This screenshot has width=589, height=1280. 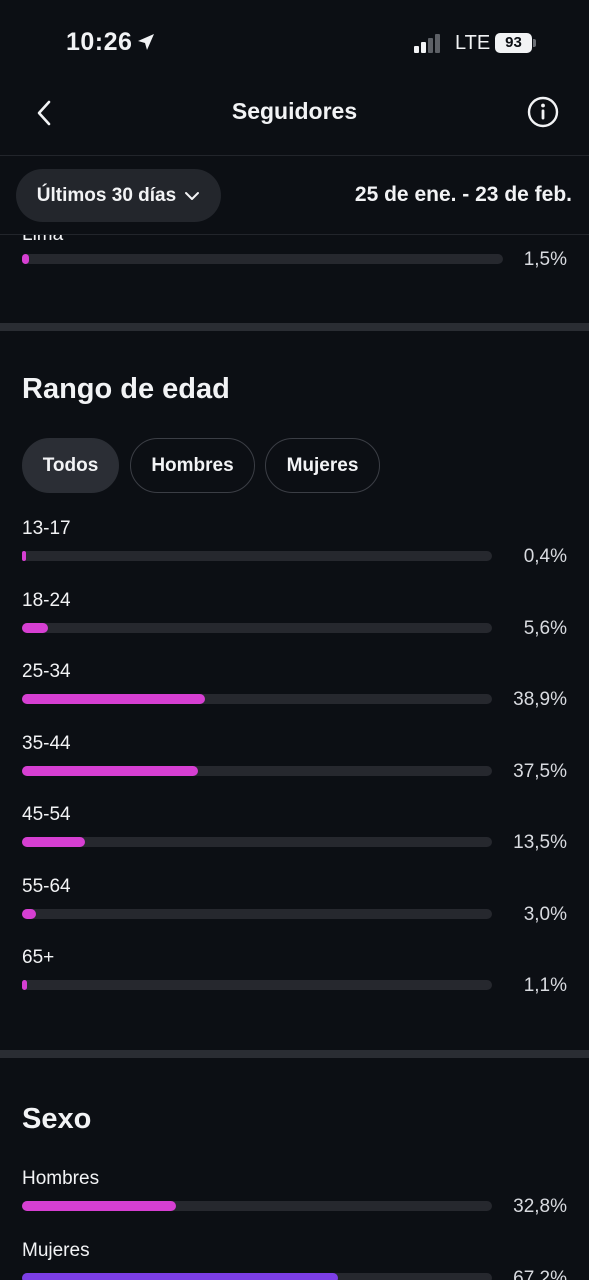 I want to click on age-row-label: 55-64, so click(x=46, y=886).